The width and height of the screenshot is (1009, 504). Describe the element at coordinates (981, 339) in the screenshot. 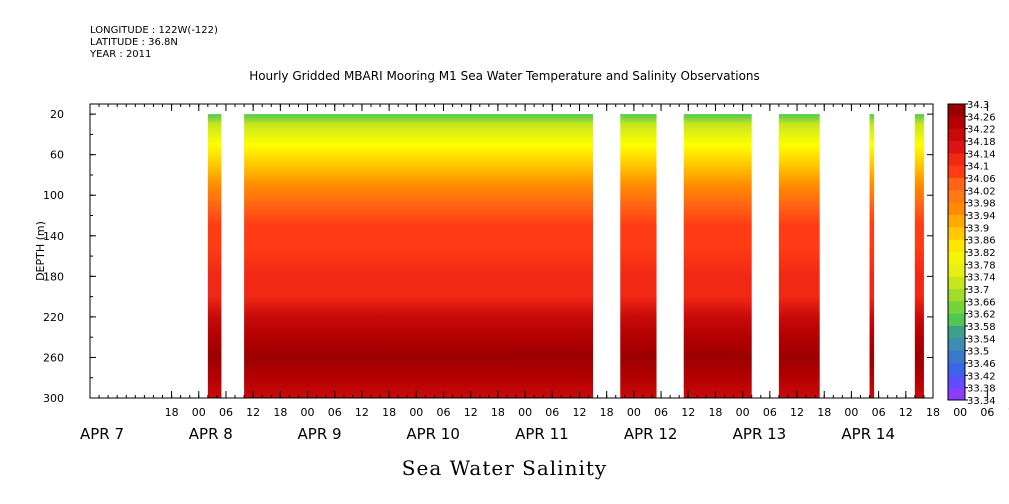

I see `colorbar-label: 33.54` at that location.